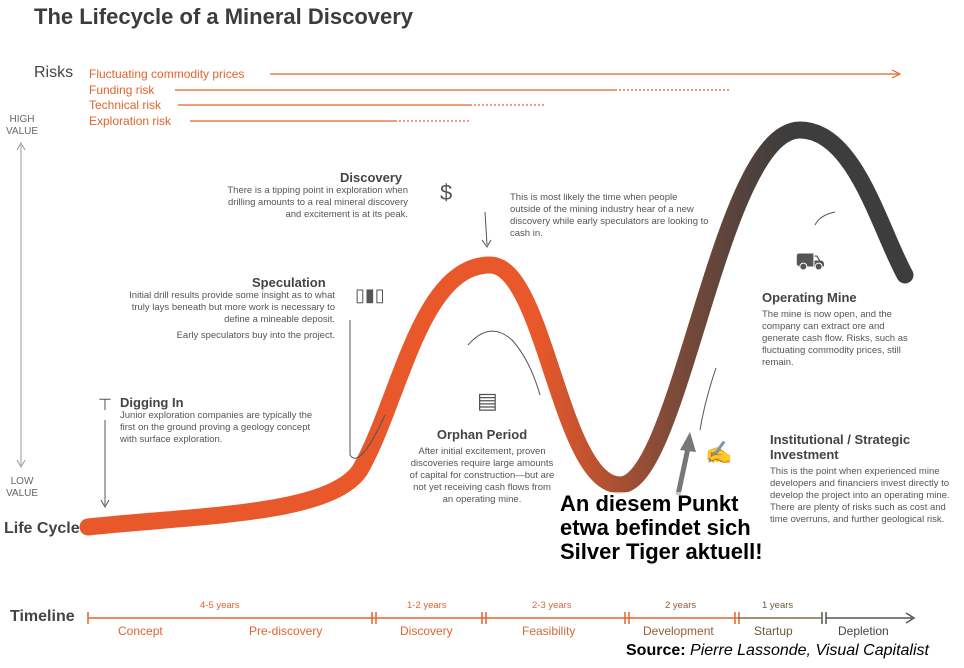  What do you see at coordinates (487, 400) in the screenshot?
I see `clipboard-icon: ▤` at bounding box center [487, 400].